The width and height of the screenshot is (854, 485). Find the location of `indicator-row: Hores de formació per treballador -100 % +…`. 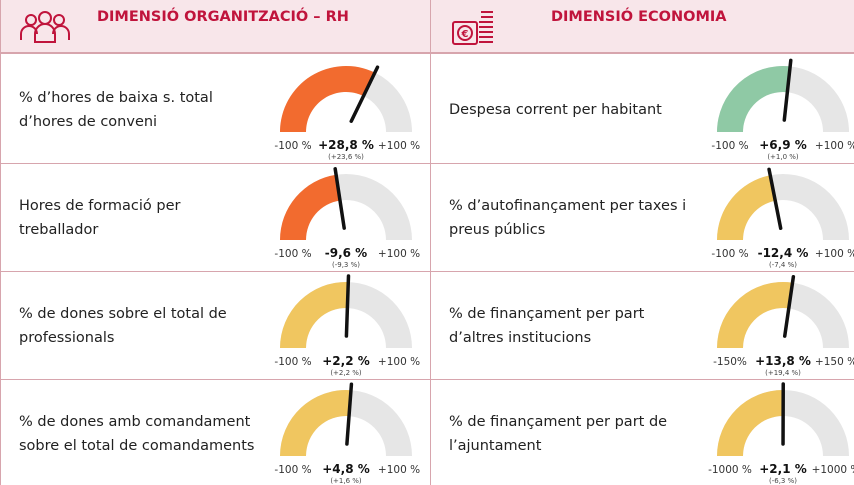

indicator-row: Hores de formació per treballador -100 % +… is located at coordinates (216, 218).